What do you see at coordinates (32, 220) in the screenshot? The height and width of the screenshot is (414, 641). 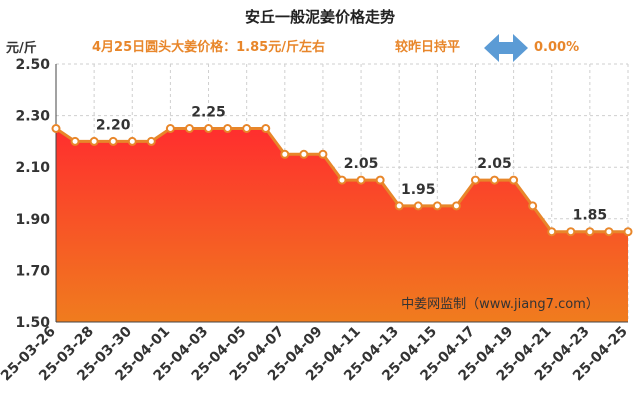 I see `y-tick-label: 1.90` at bounding box center [32, 220].